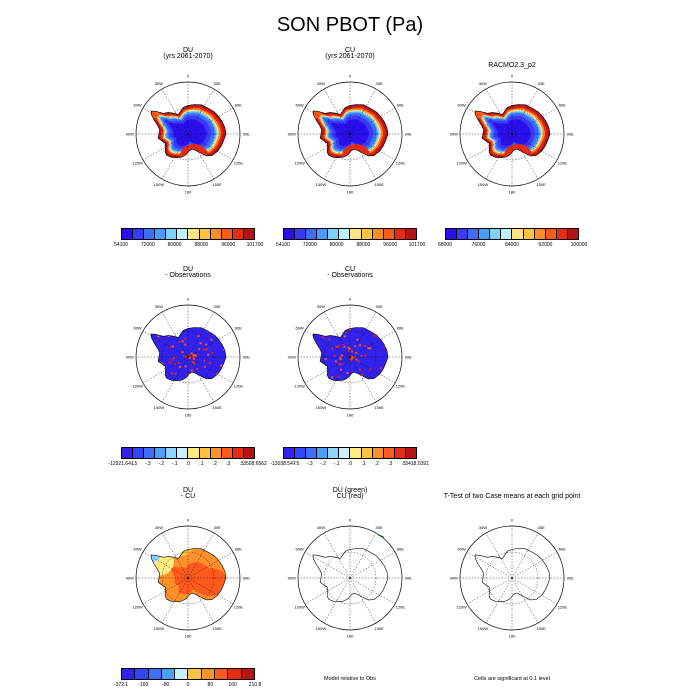 This screenshot has width=700, height=700. I want to click on lon-label: 30E, so click(541, 527).